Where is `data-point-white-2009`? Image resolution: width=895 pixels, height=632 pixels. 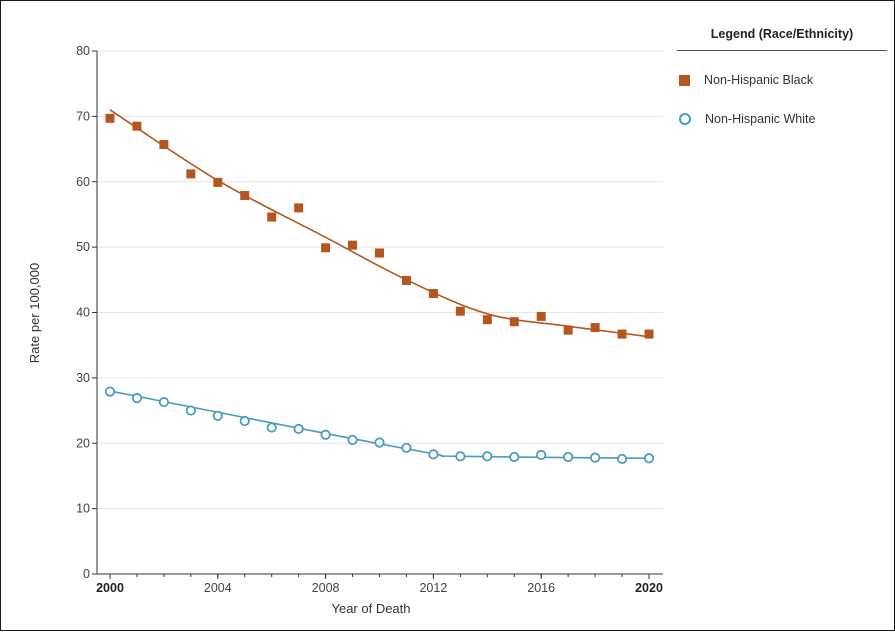 data-point-white-2009 is located at coordinates (352, 440).